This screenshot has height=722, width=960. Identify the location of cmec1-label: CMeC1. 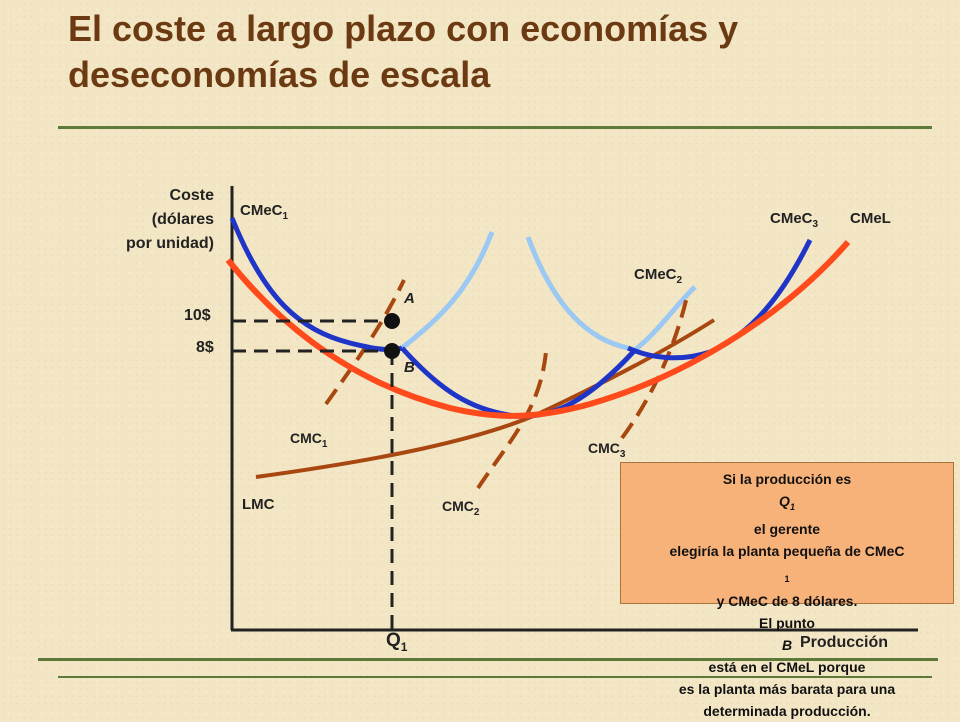
(264, 212).